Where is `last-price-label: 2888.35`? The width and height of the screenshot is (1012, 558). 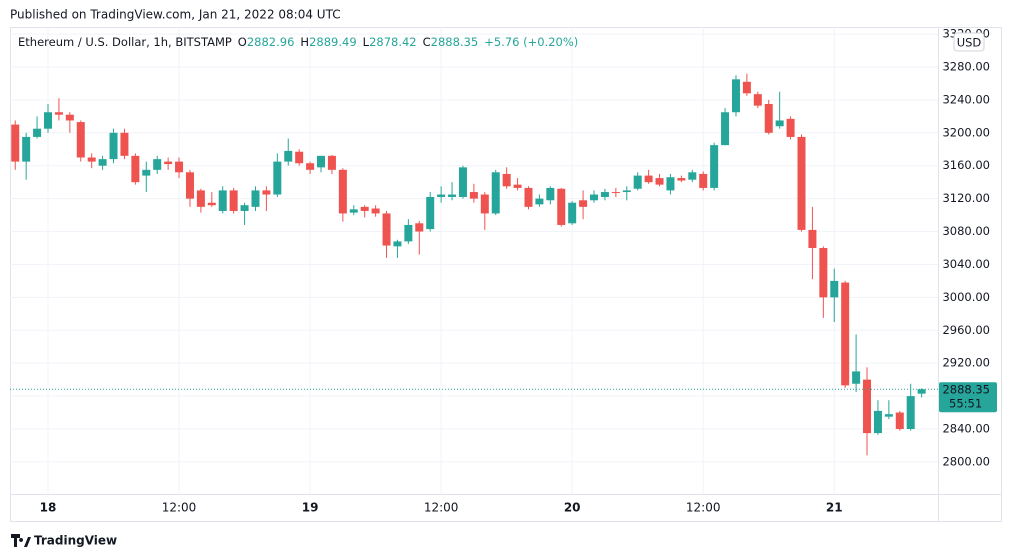 last-price-label: 2888.35 is located at coordinates (966, 390).